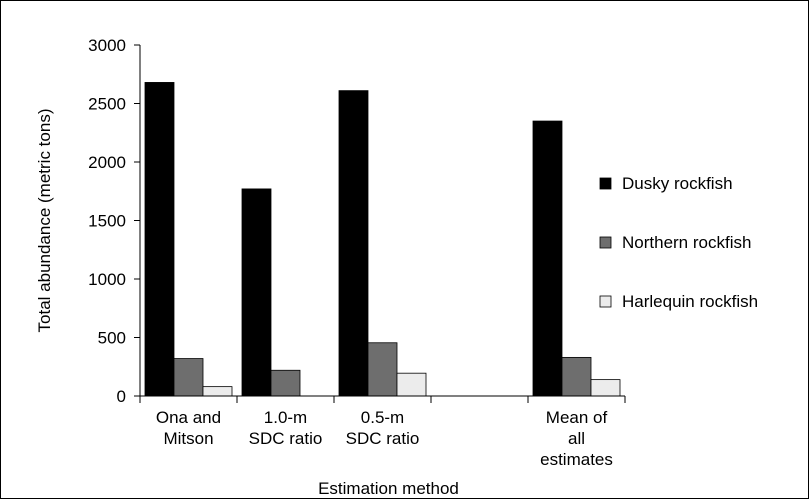 The width and height of the screenshot is (809, 499). Describe the element at coordinates (121, 396) in the screenshot. I see `y-tick-label: 0` at that location.